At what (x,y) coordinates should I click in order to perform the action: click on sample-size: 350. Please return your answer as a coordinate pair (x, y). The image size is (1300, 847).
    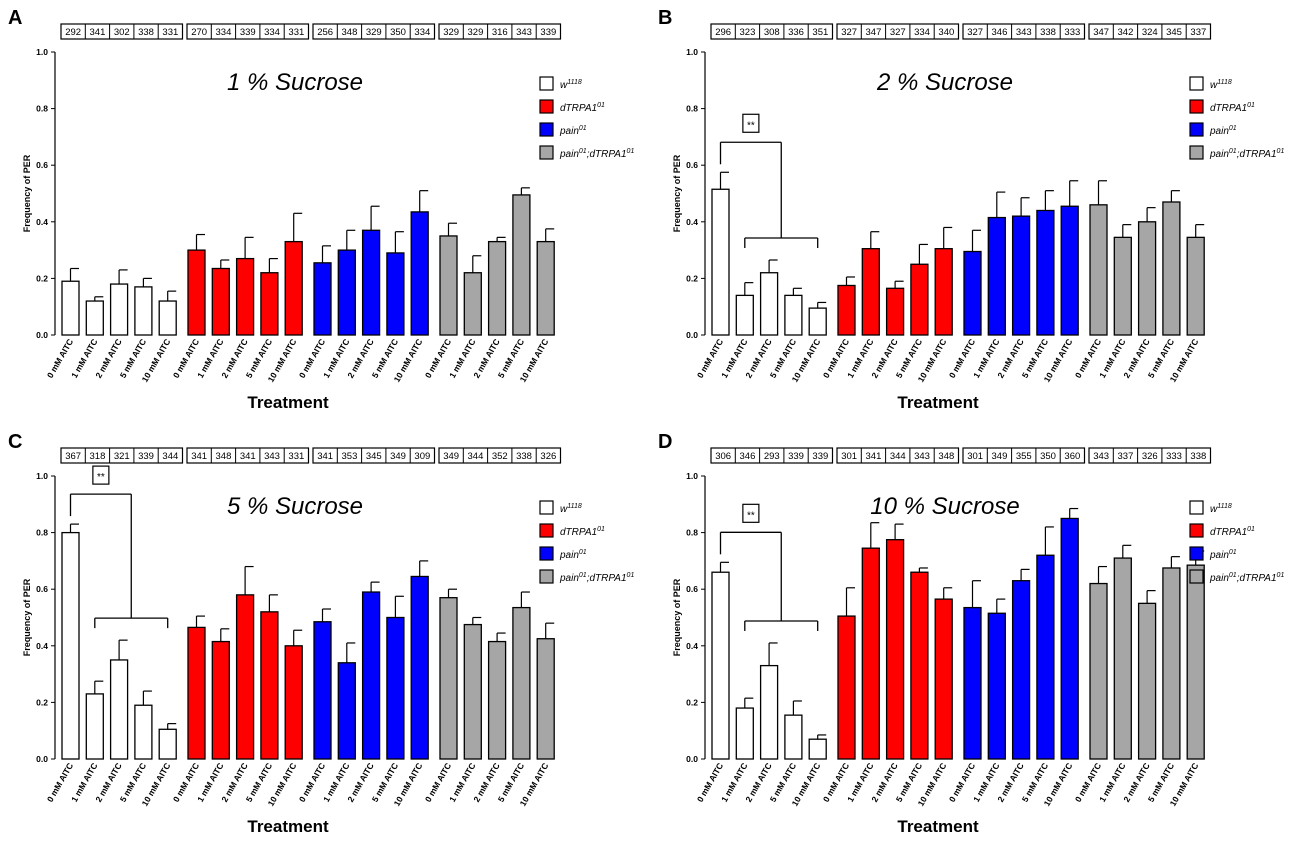
    Looking at the image, I should click on (1048, 456).